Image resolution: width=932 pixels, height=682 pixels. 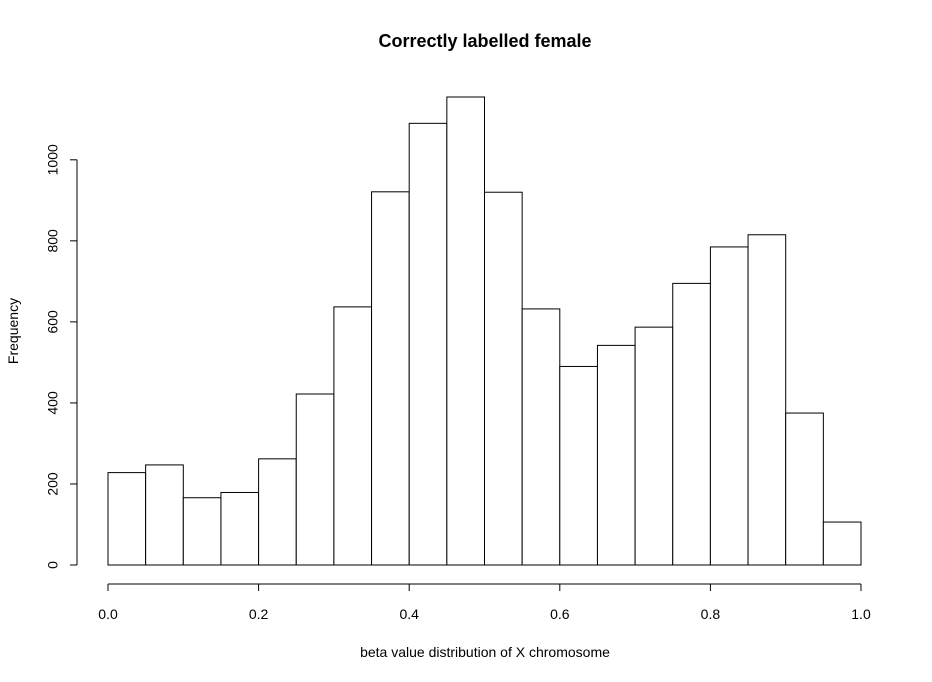 What do you see at coordinates (560, 614) in the screenshot?
I see `x-tick-label: 0.6` at bounding box center [560, 614].